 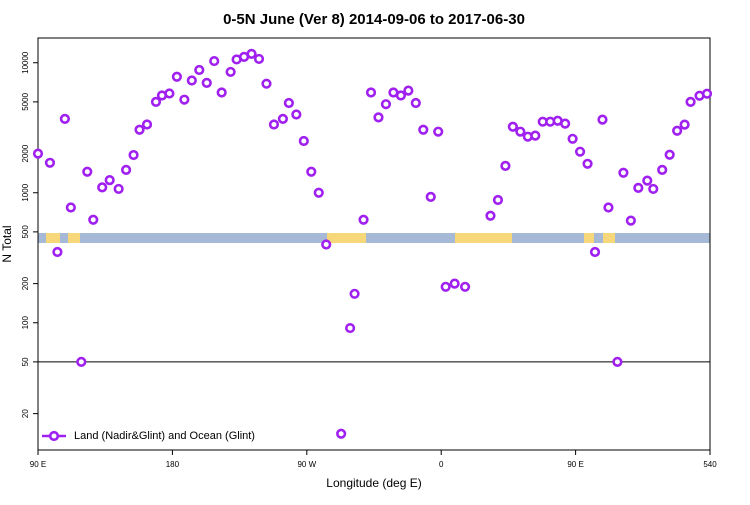 What do you see at coordinates (25, 323) in the screenshot?
I see `y-tick-label: 100` at bounding box center [25, 323].